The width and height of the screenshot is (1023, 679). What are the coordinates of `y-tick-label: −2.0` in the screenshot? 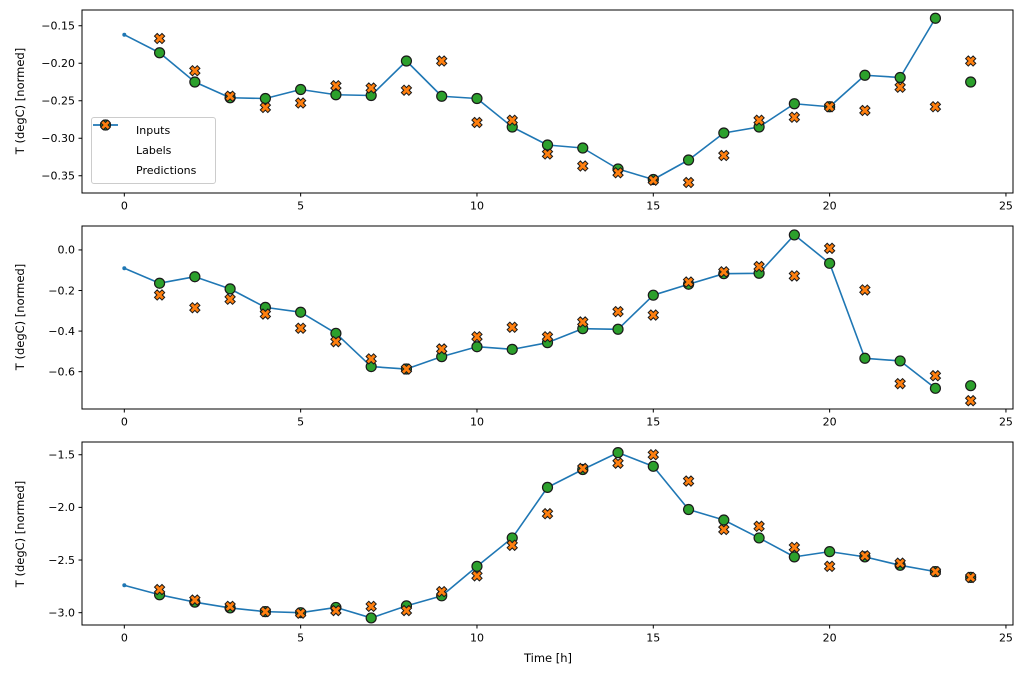 It's located at (61, 507).